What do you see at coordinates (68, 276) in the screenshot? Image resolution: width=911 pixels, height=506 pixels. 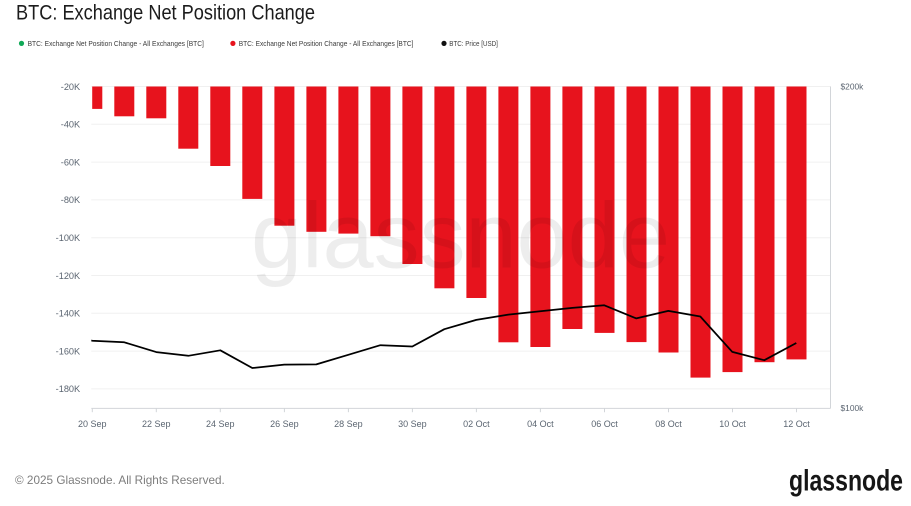 I see `svg-text: -120K` at bounding box center [68, 276].